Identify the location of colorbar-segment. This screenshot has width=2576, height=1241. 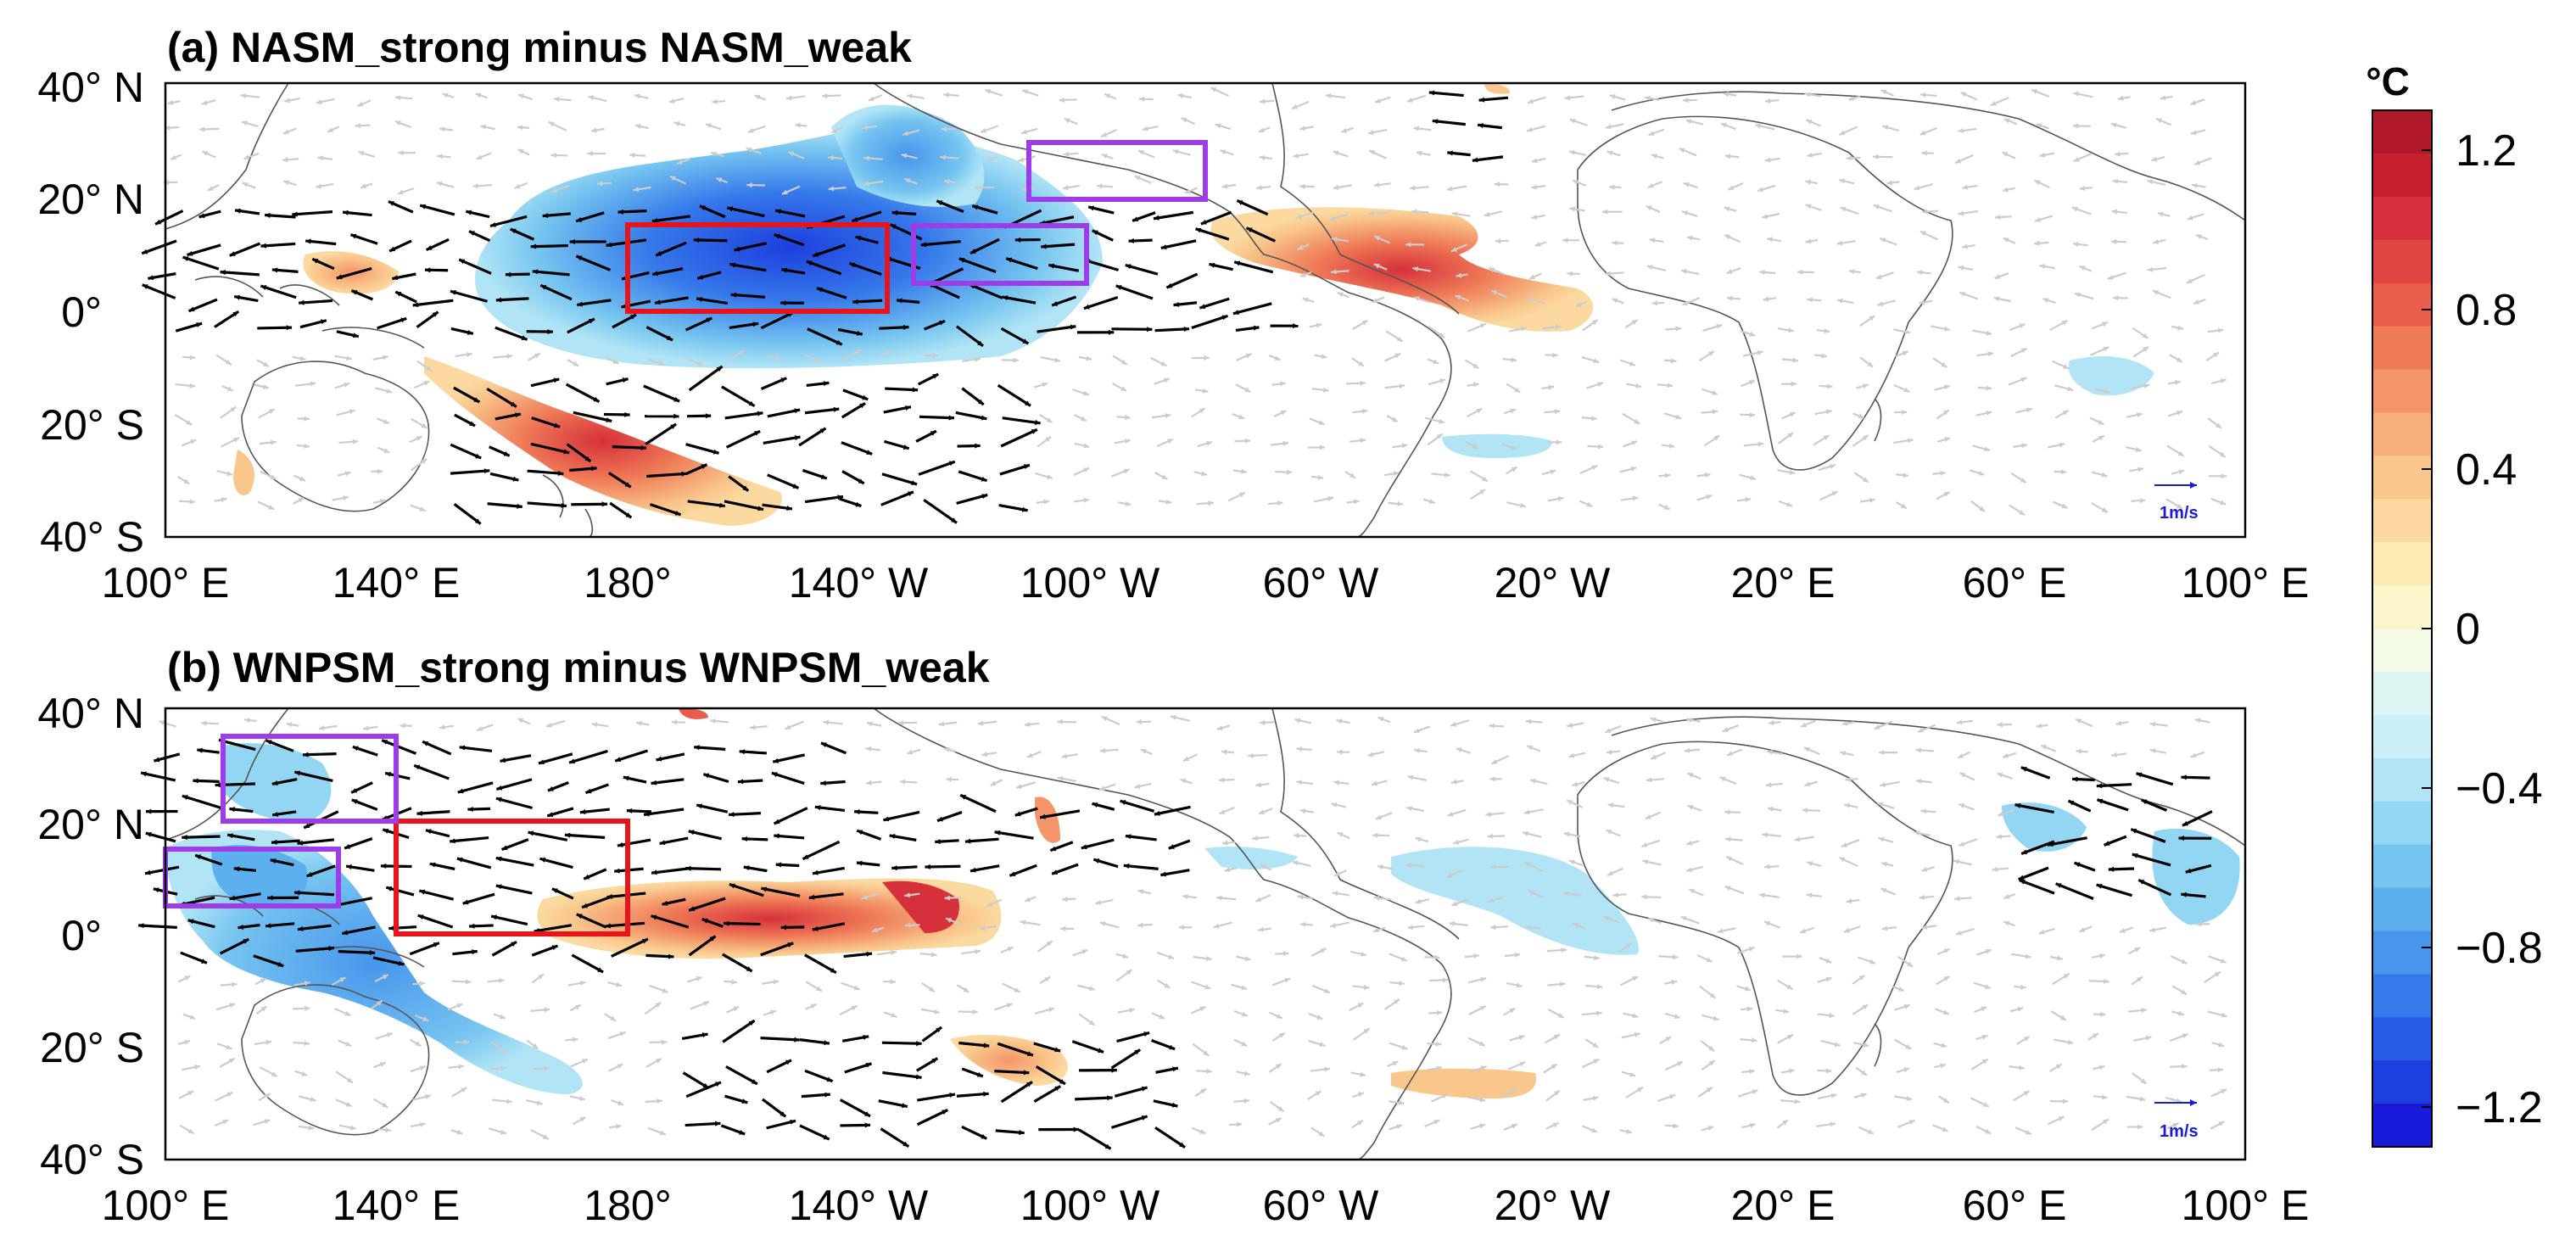
(2402, 824).